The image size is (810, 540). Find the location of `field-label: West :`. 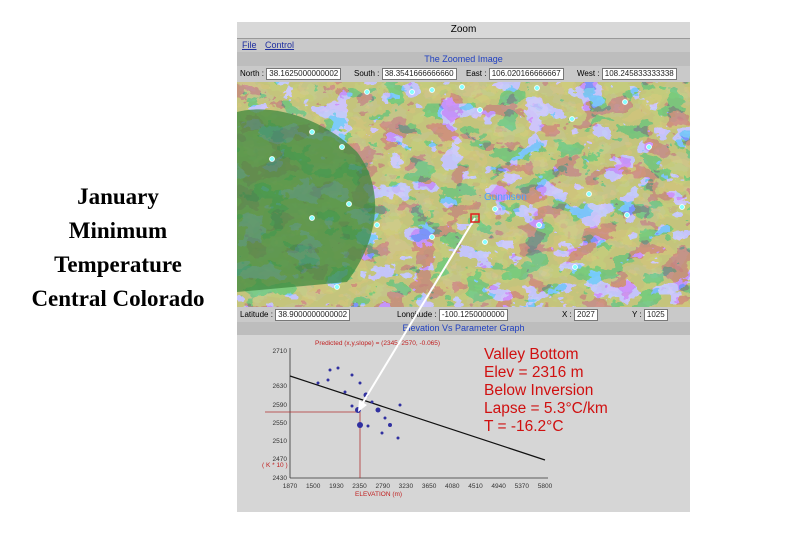

field-label: West : is located at coordinates (588, 74).